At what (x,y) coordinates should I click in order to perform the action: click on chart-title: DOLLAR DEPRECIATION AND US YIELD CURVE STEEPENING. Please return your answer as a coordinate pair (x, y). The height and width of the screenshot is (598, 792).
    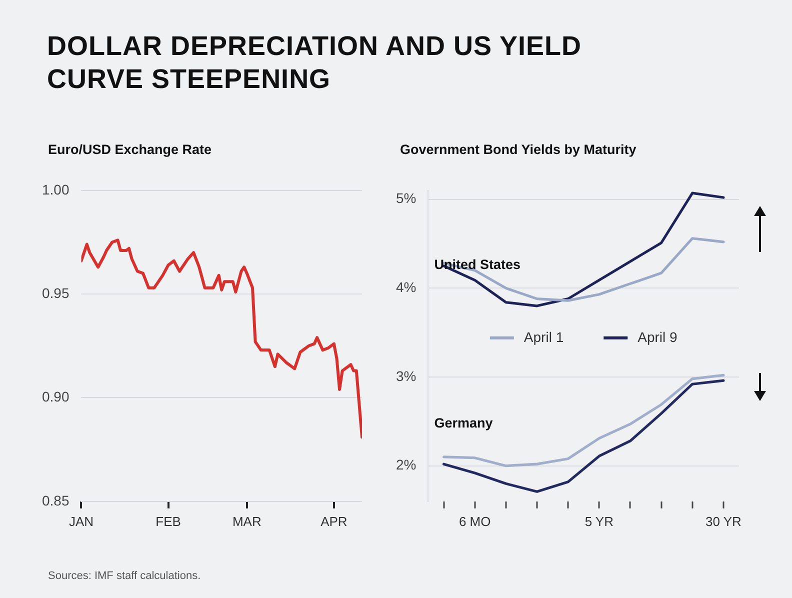
    Looking at the image, I should click on (315, 63).